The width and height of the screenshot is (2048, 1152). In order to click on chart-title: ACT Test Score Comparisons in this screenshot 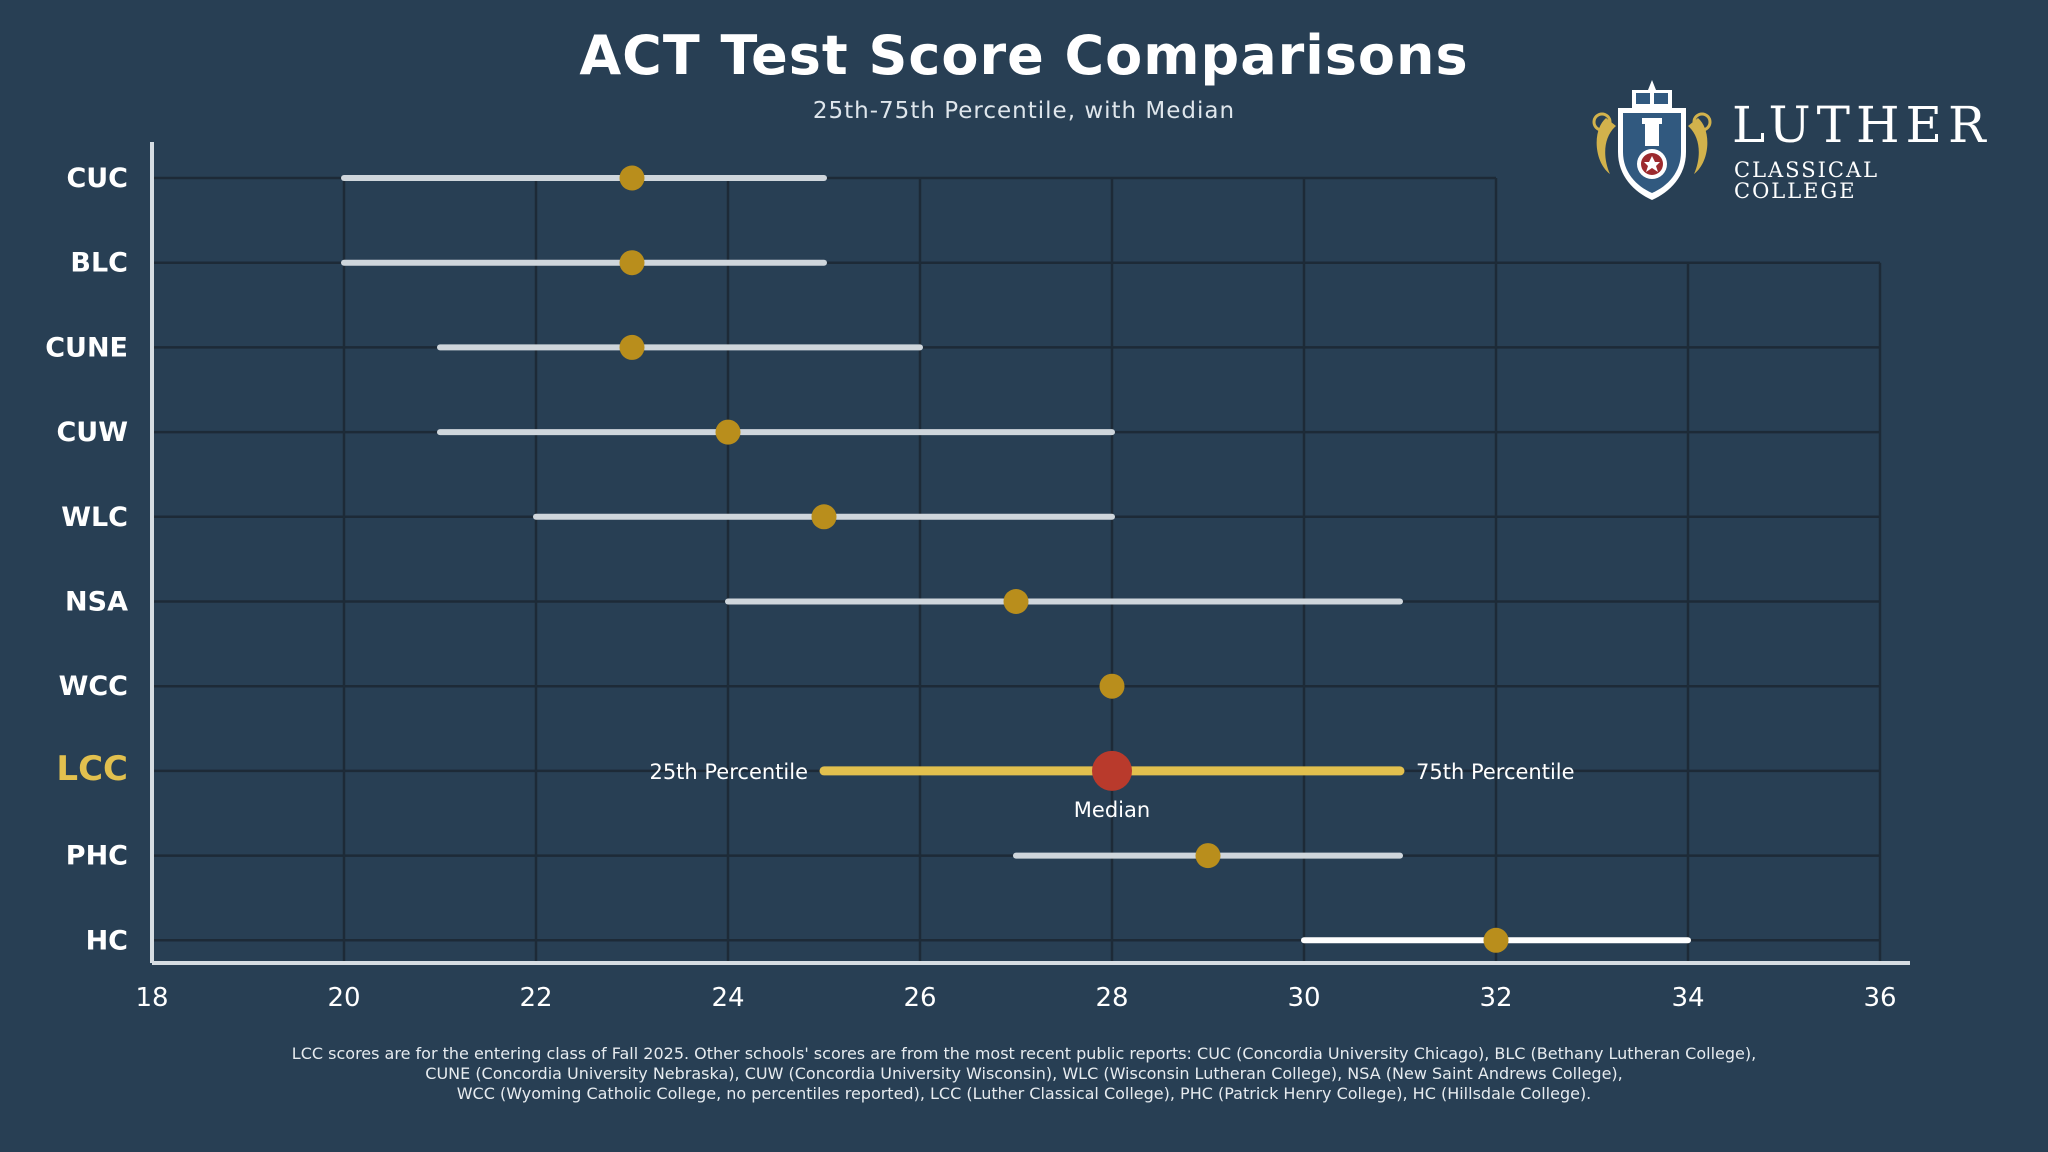, I will do `click(1024, 55)`.